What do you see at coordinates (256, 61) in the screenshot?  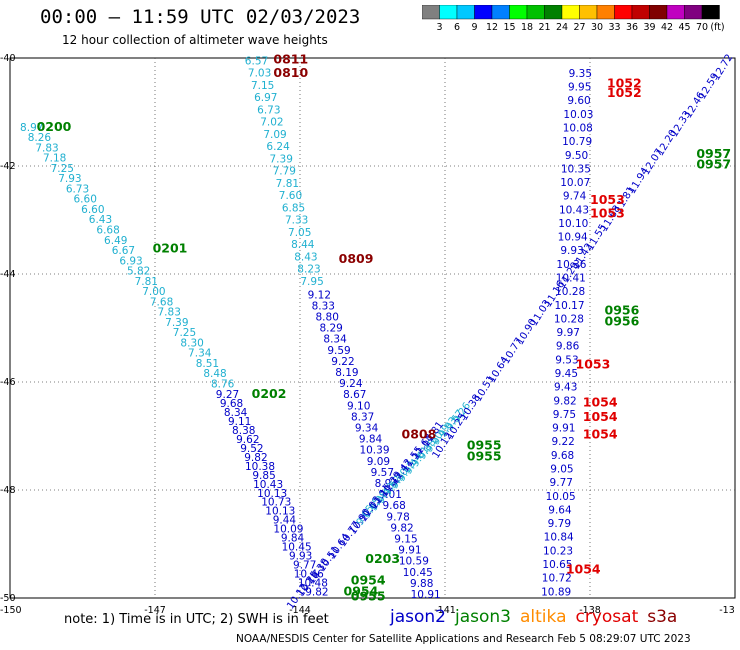 I see `swh-value: 6.57` at bounding box center [256, 61].